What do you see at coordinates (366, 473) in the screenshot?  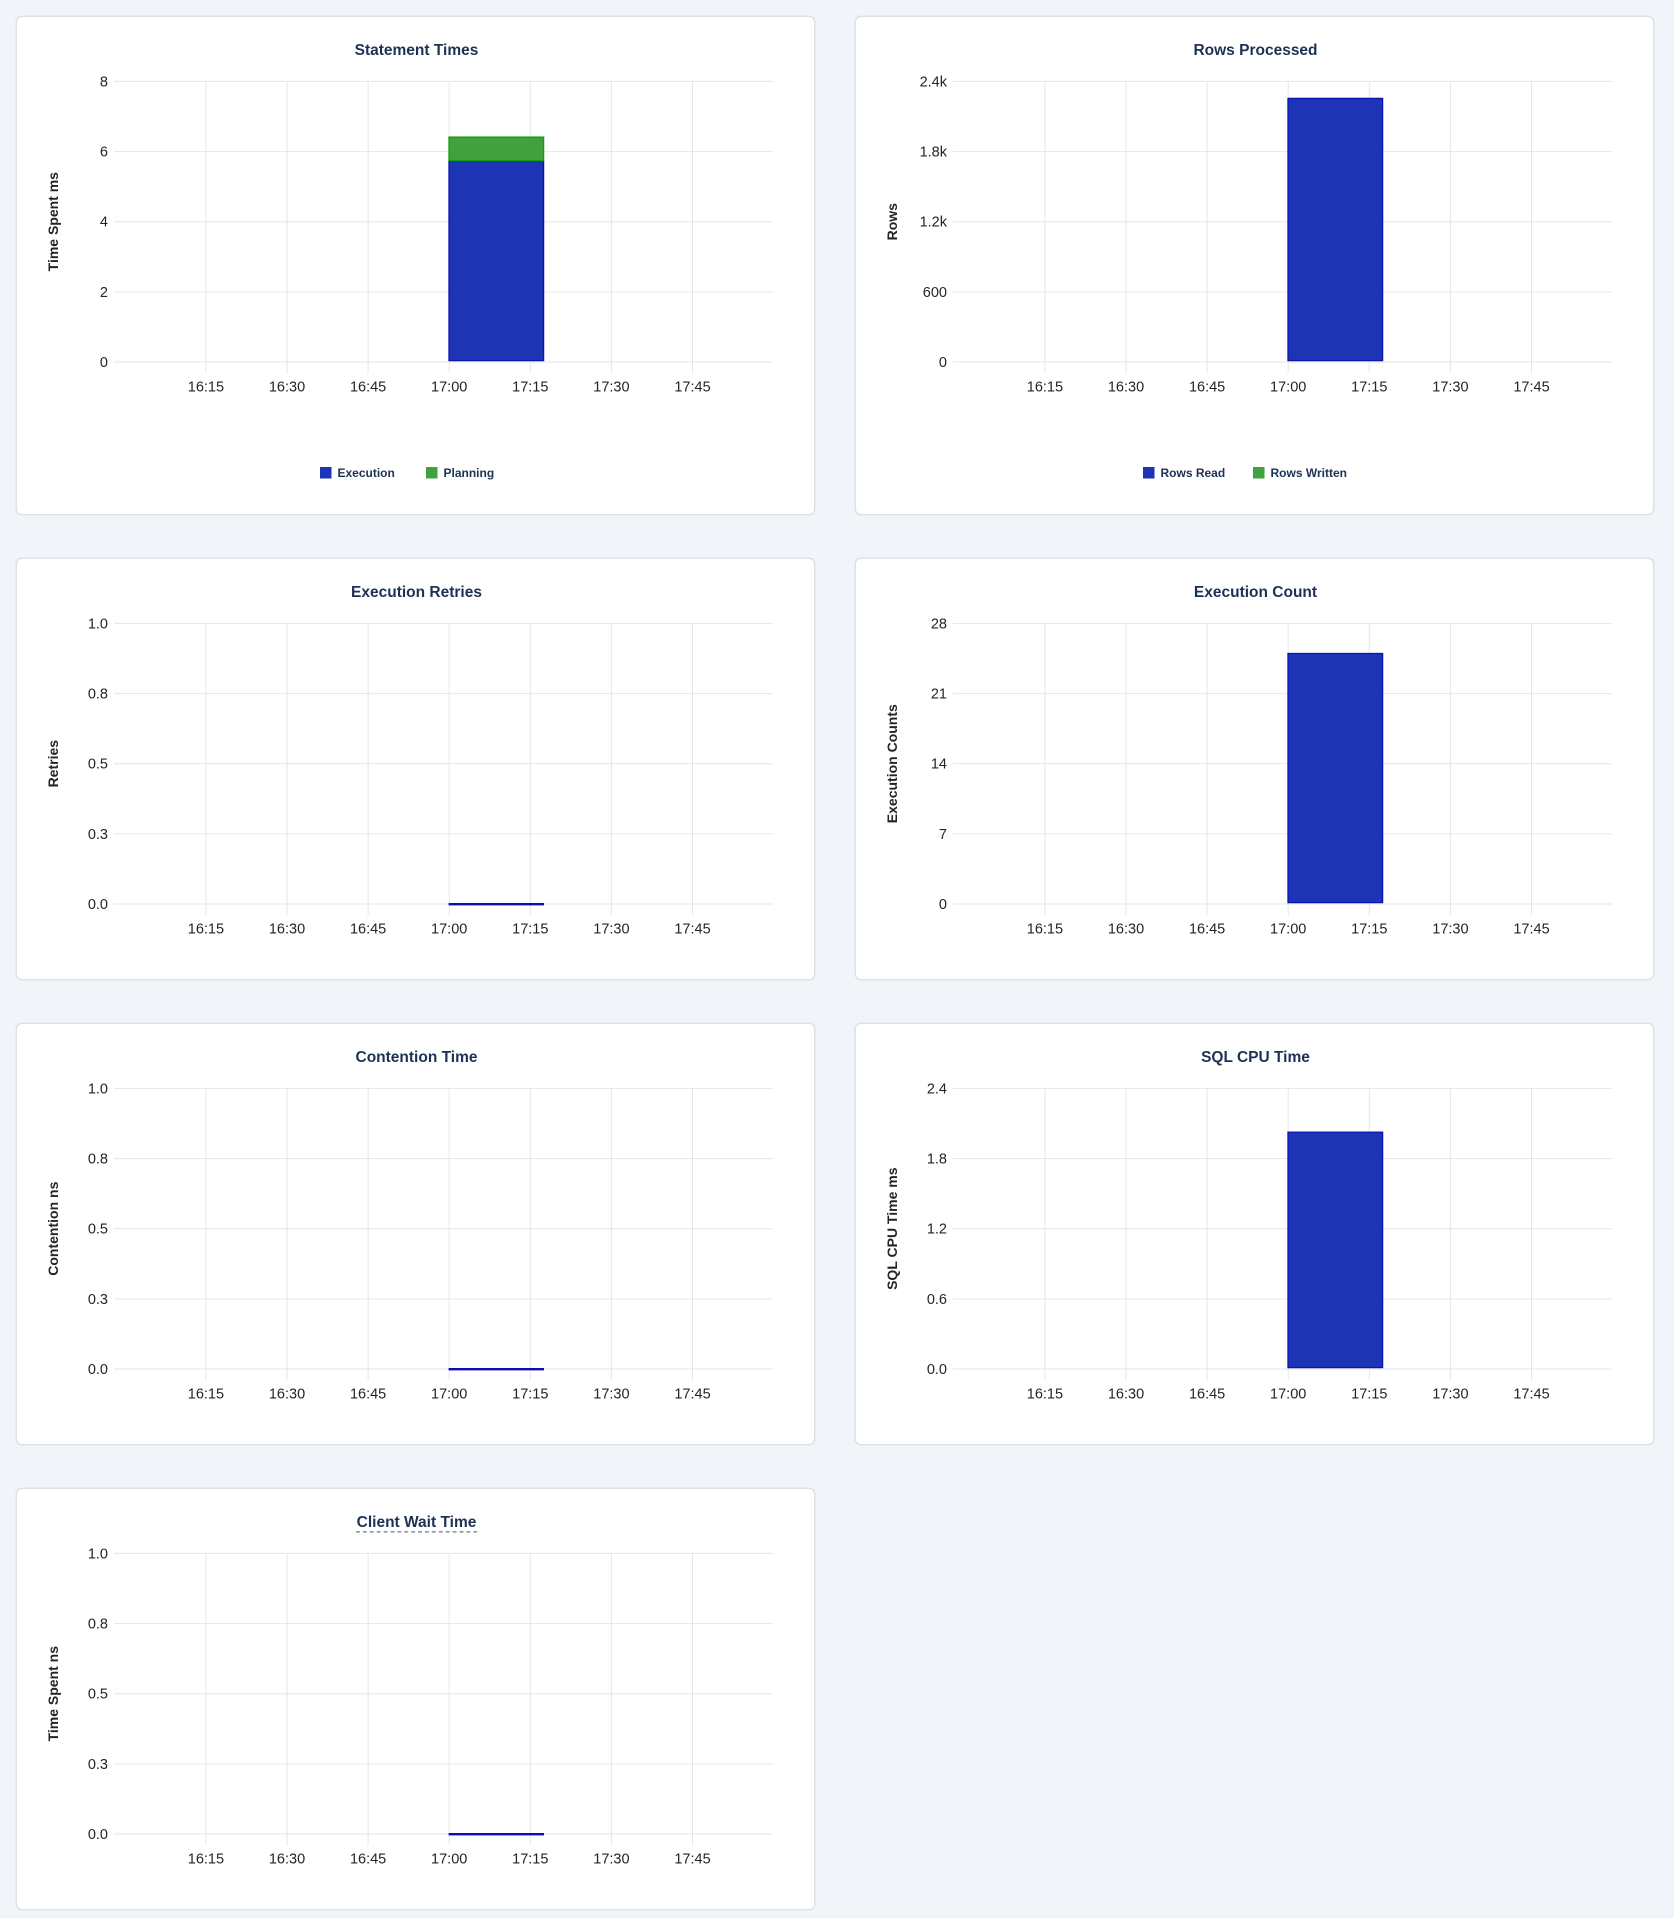 I see `svg-text: Execution` at bounding box center [366, 473].